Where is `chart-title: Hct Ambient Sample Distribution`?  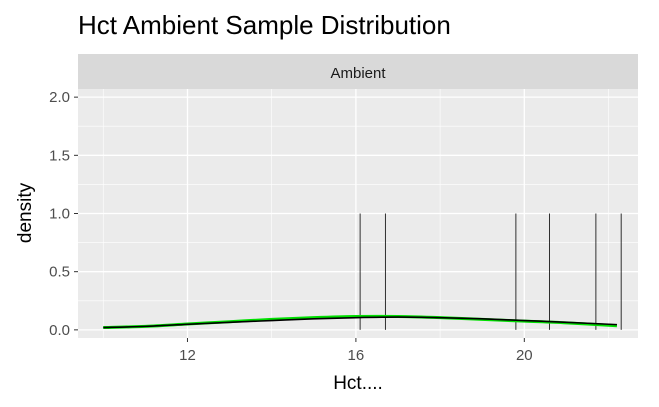
chart-title: Hct Ambient Sample Distribution is located at coordinates (264, 25).